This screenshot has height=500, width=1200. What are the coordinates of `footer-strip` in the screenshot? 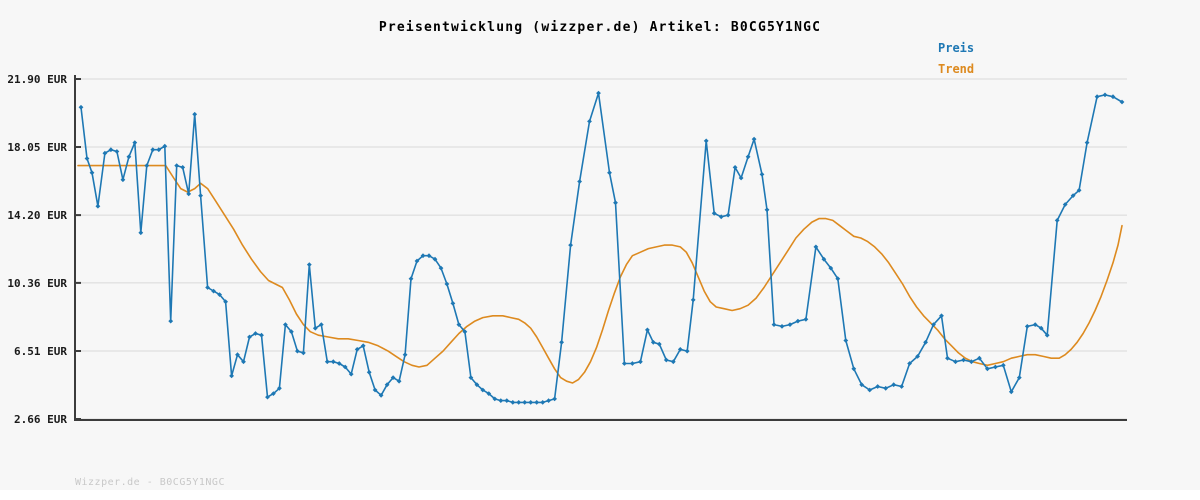 It's located at (600, 495).